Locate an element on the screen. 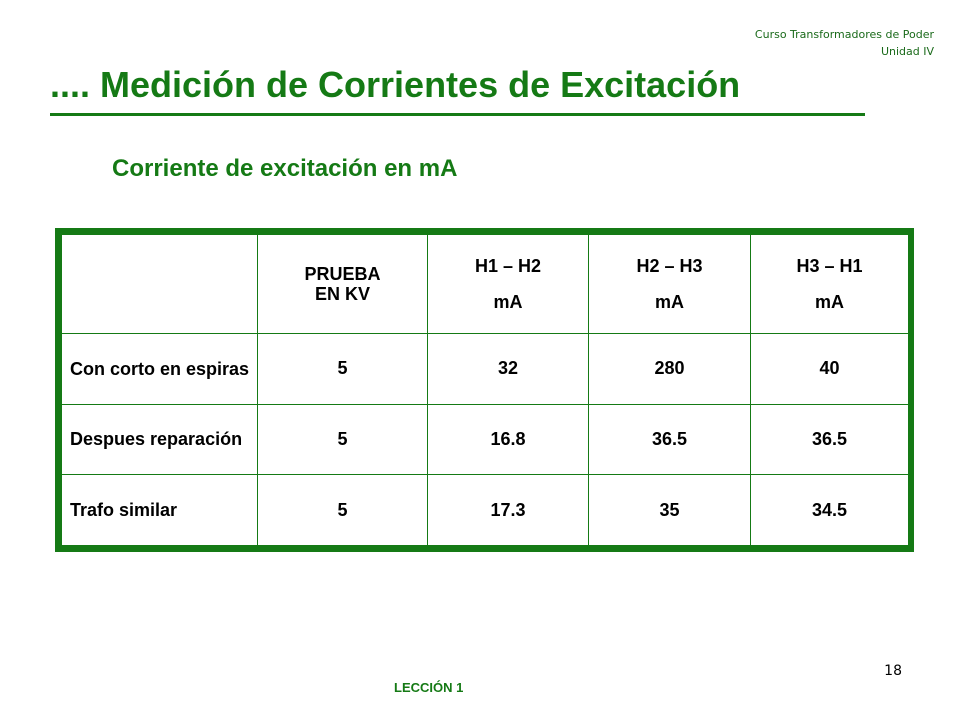 This screenshot has width=960, height=720. row-label: Con corto en espiras is located at coordinates (159, 369).